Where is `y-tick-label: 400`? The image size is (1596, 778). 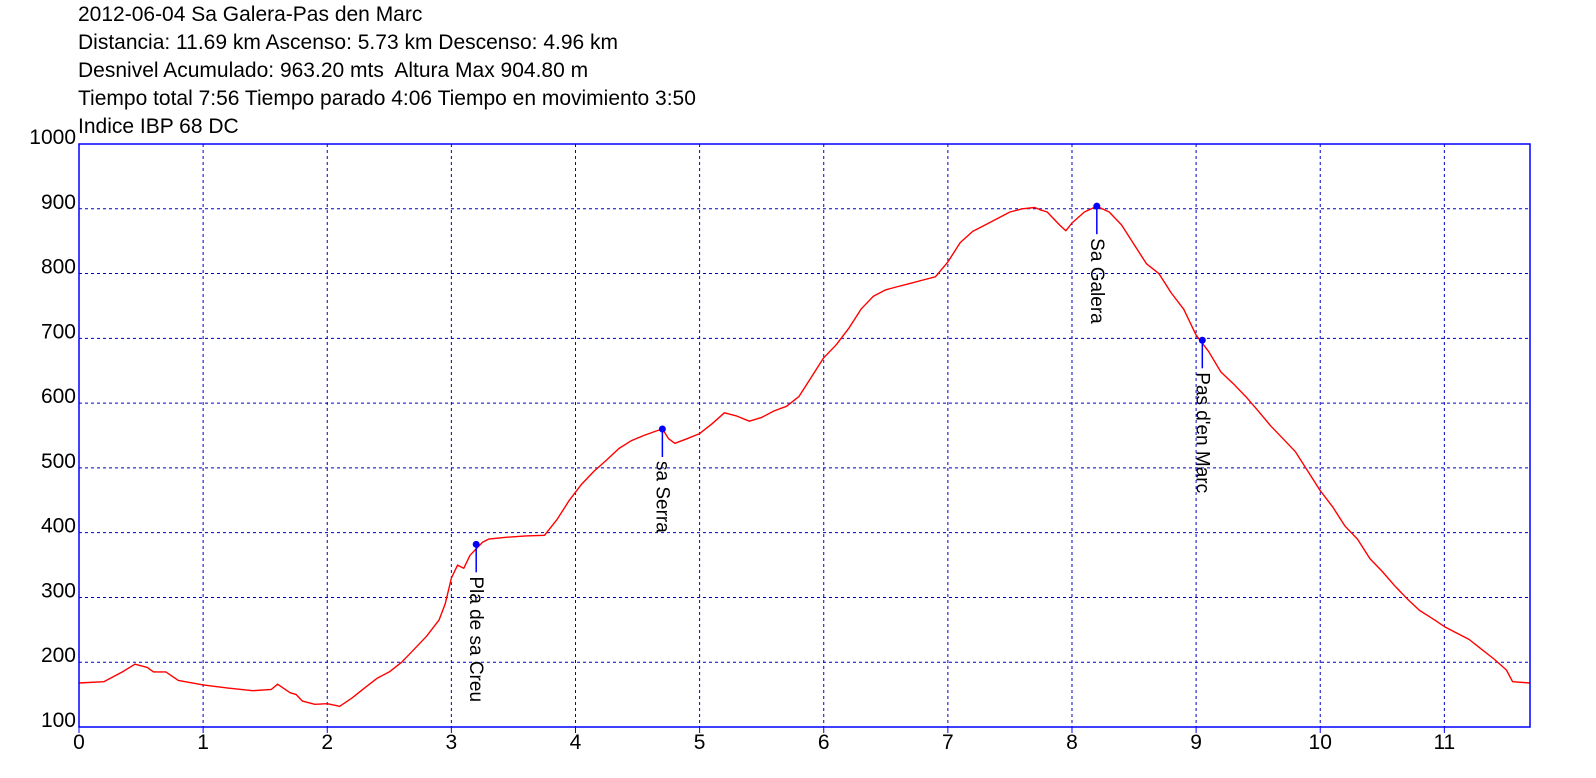 y-tick-label: 400 is located at coordinates (58, 526).